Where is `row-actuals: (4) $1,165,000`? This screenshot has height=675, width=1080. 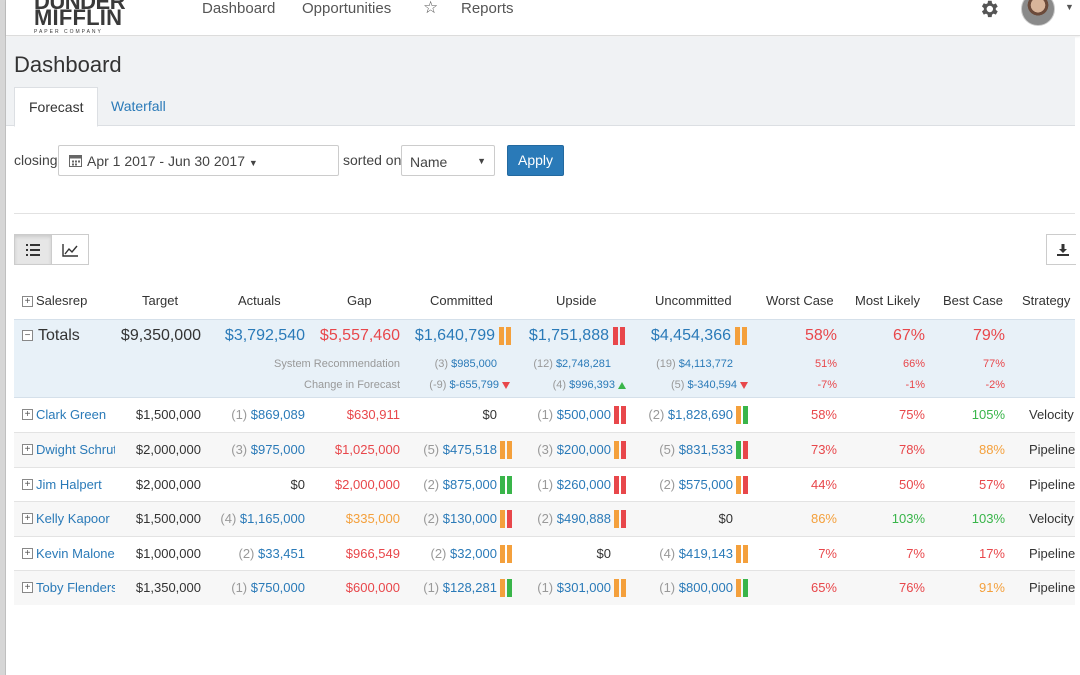
row-actuals: (4) $1,165,000 is located at coordinates (262, 518).